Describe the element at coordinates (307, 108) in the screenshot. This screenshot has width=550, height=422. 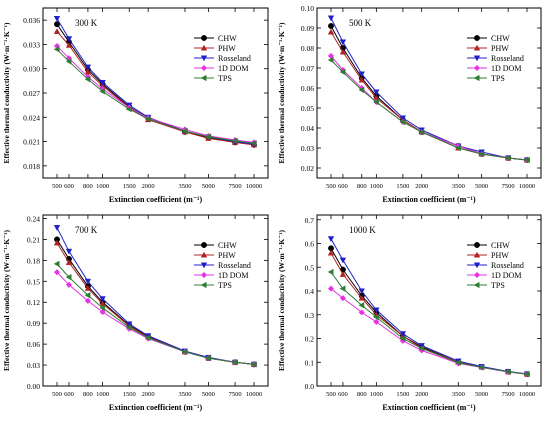
I see `y-tick-label: 0.05` at that location.